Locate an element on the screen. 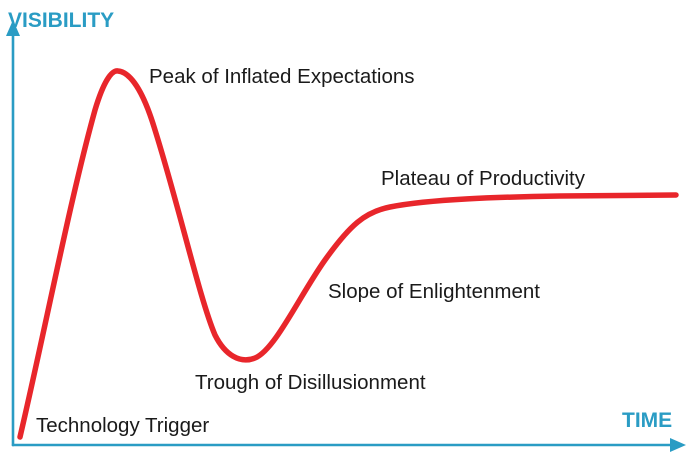  phase-plateau-of-productivity: Plateau of Productivity is located at coordinates (483, 178).